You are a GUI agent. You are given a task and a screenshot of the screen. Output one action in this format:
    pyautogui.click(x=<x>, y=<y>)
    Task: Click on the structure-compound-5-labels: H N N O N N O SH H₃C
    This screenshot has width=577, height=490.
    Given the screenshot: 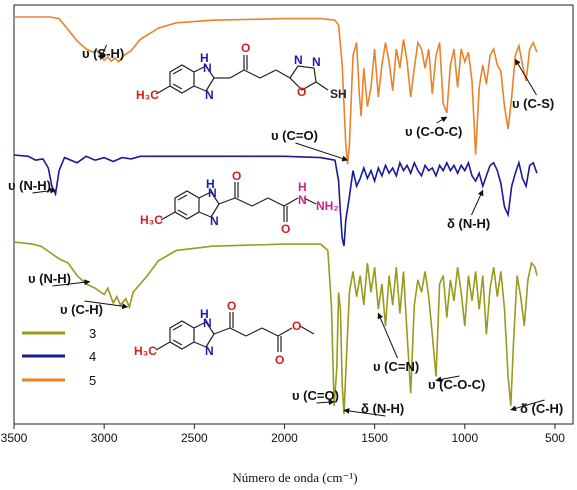 What is the action you would take?
    pyautogui.click(x=241, y=71)
    